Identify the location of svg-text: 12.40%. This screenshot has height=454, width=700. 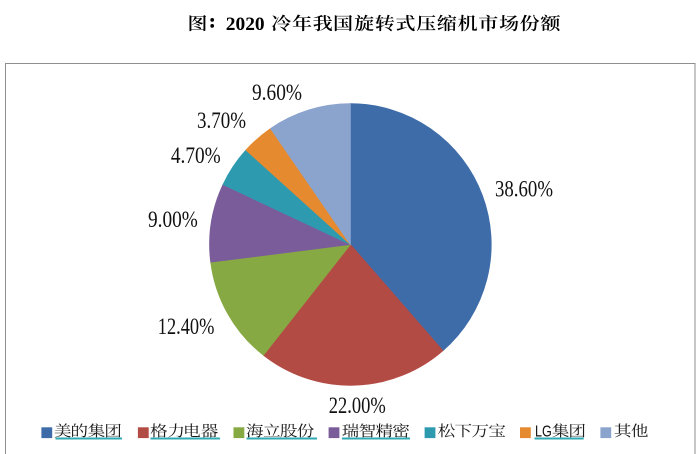
(186, 326).